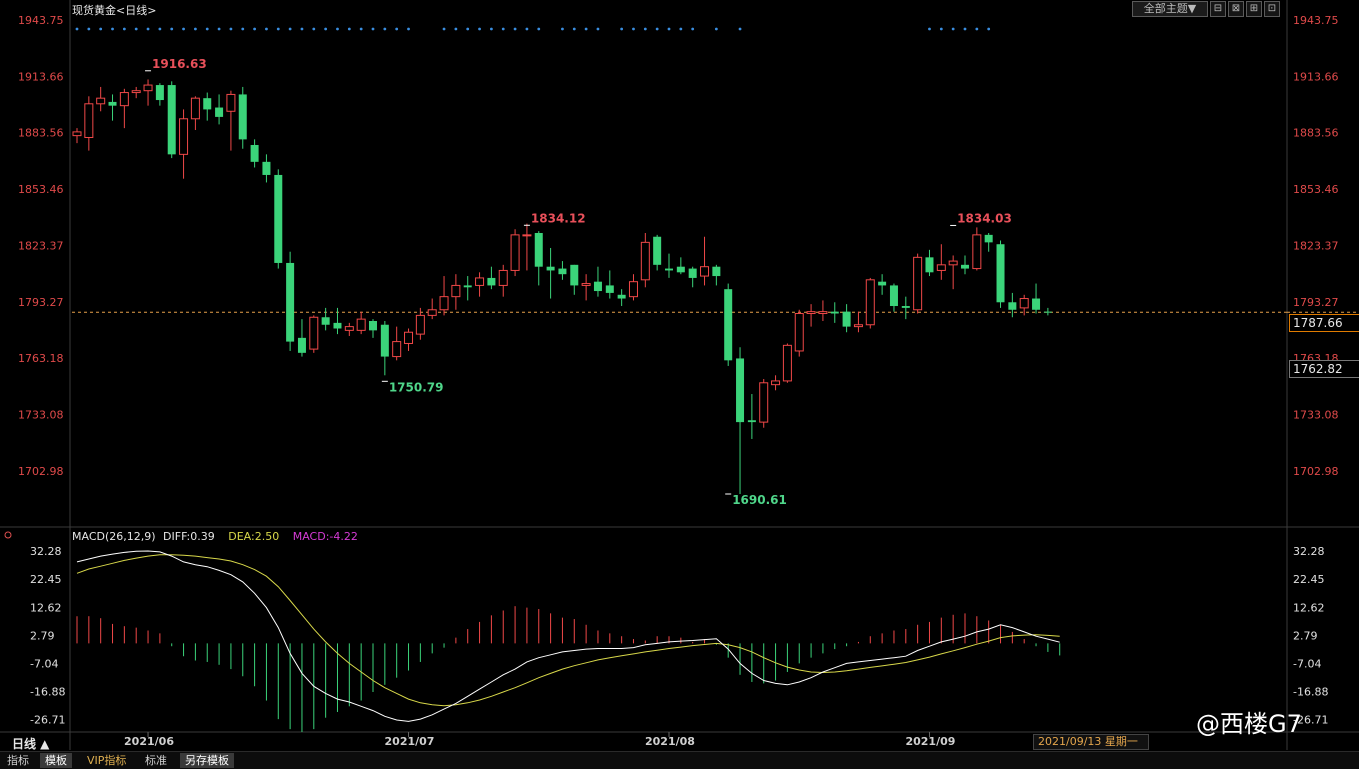  I want to click on macd-axis-label-left: -26.71, so click(47, 720).